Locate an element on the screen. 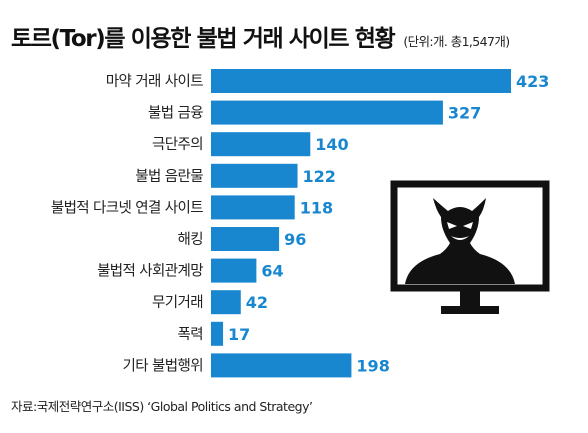 This screenshot has height=433, width=588. category-label: 불법 금융 is located at coordinates (175, 113).